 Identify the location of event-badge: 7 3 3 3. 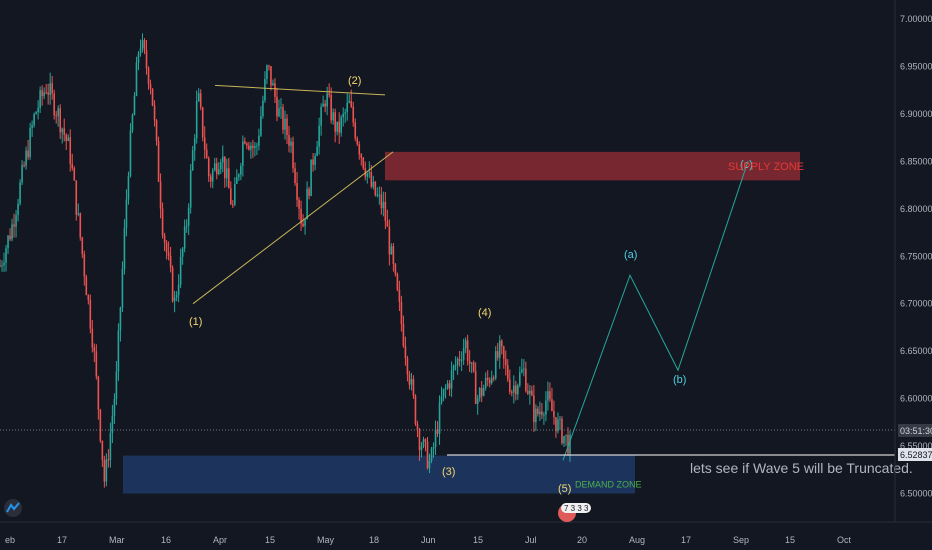
(574, 512).